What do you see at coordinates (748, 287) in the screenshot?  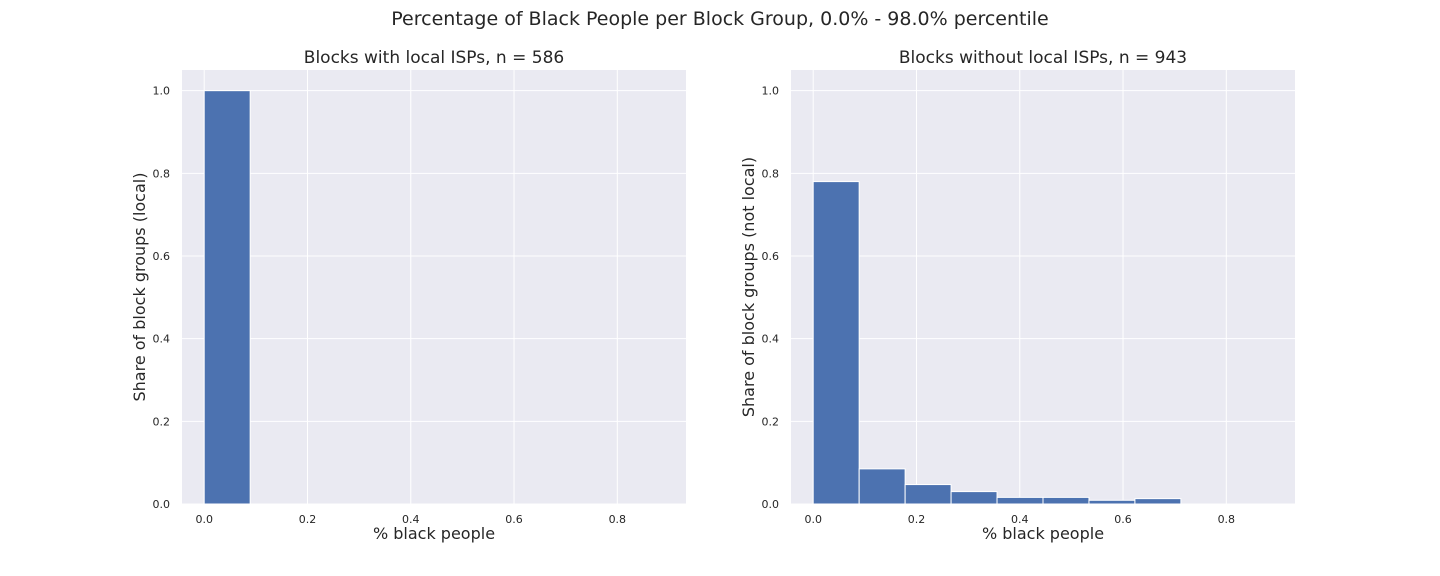 I see `y-axis-label: Share of block groups (not local)` at bounding box center [748, 287].